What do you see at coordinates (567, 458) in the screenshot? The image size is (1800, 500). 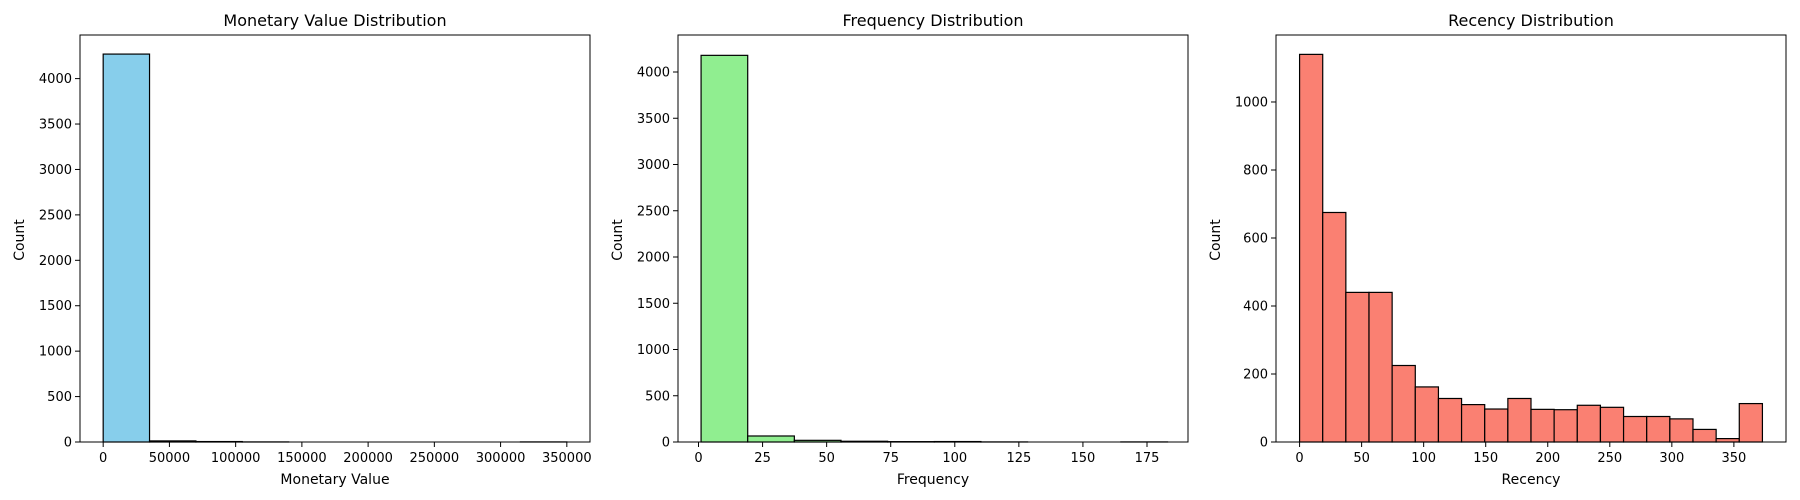 I see `x-tick-label: 350000` at bounding box center [567, 458].